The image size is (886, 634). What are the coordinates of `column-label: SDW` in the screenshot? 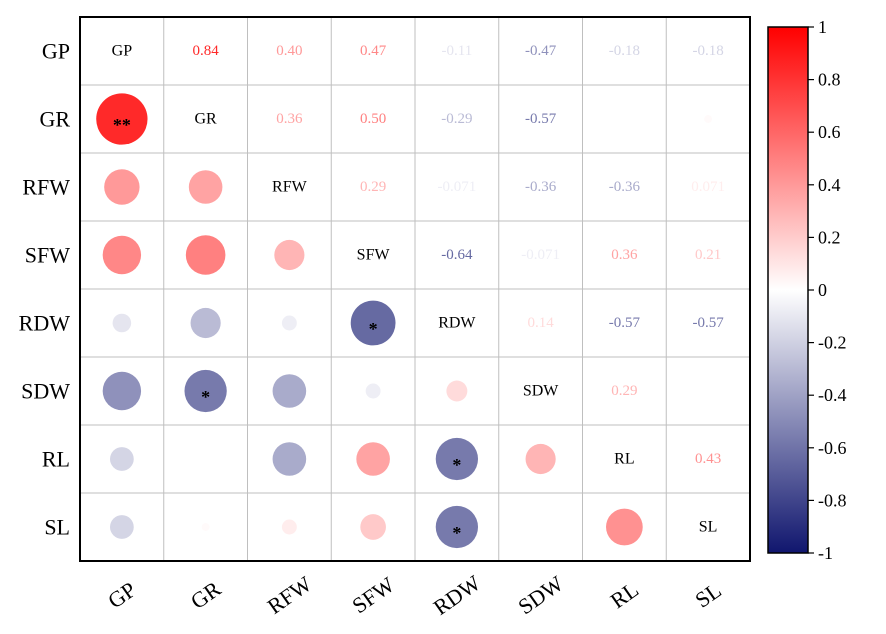 It's located at (540, 595).